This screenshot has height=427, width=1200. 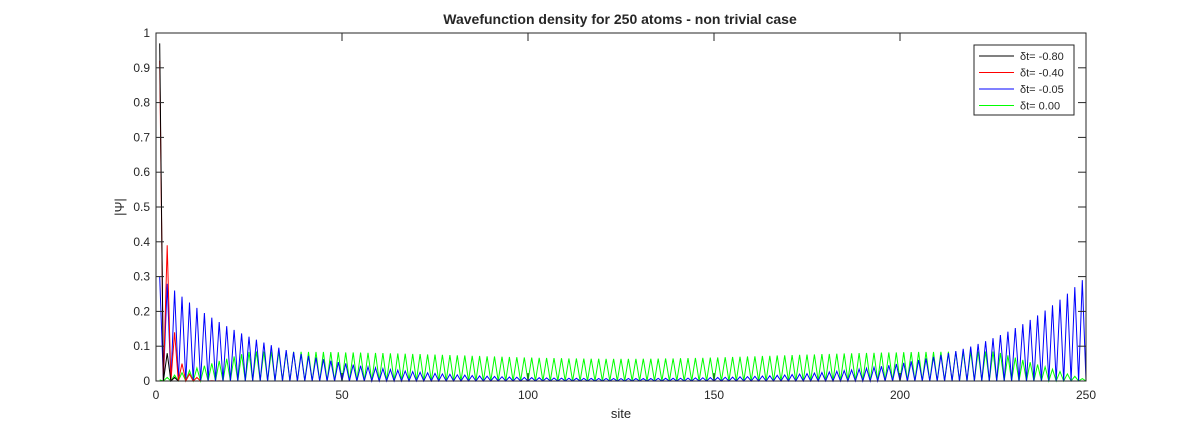 What do you see at coordinates (141, 311) in the screenshot?
I see `y-tick-label: 0.2` at bounding box center [141, 311].